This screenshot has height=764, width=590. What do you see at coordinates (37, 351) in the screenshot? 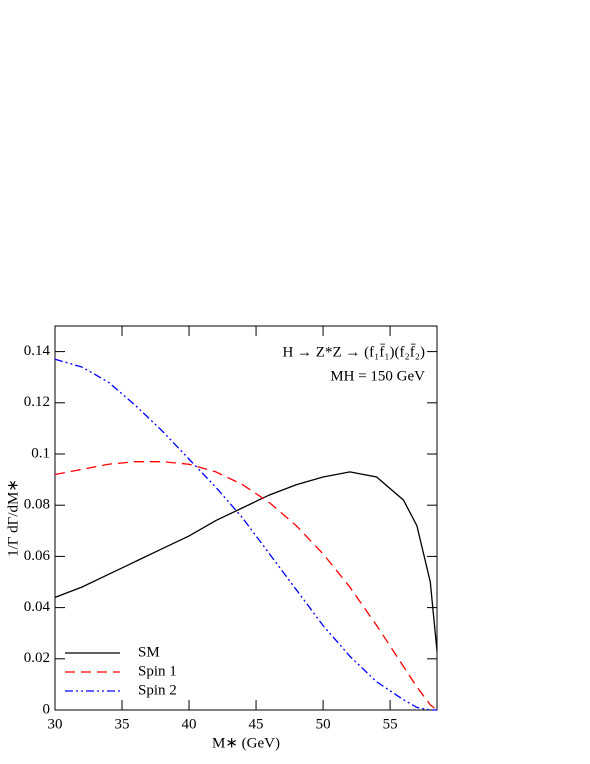
I see `y-tick-label: 0.14` at bounding box center [37, 351].